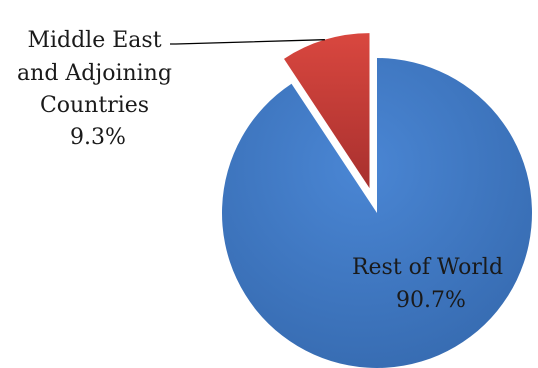 The height and width of the screenshot is (368, 538). Describe the element at coordinates (431, 300) in the screenshot. I see `rest-of-world-percent: 90.7%` at that location.